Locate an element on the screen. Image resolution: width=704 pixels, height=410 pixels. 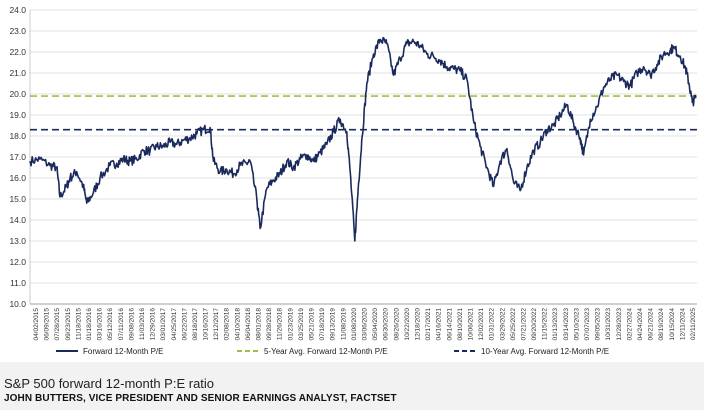
x-tick-label: 04/16/2021 is located at coordinates (439, 324).